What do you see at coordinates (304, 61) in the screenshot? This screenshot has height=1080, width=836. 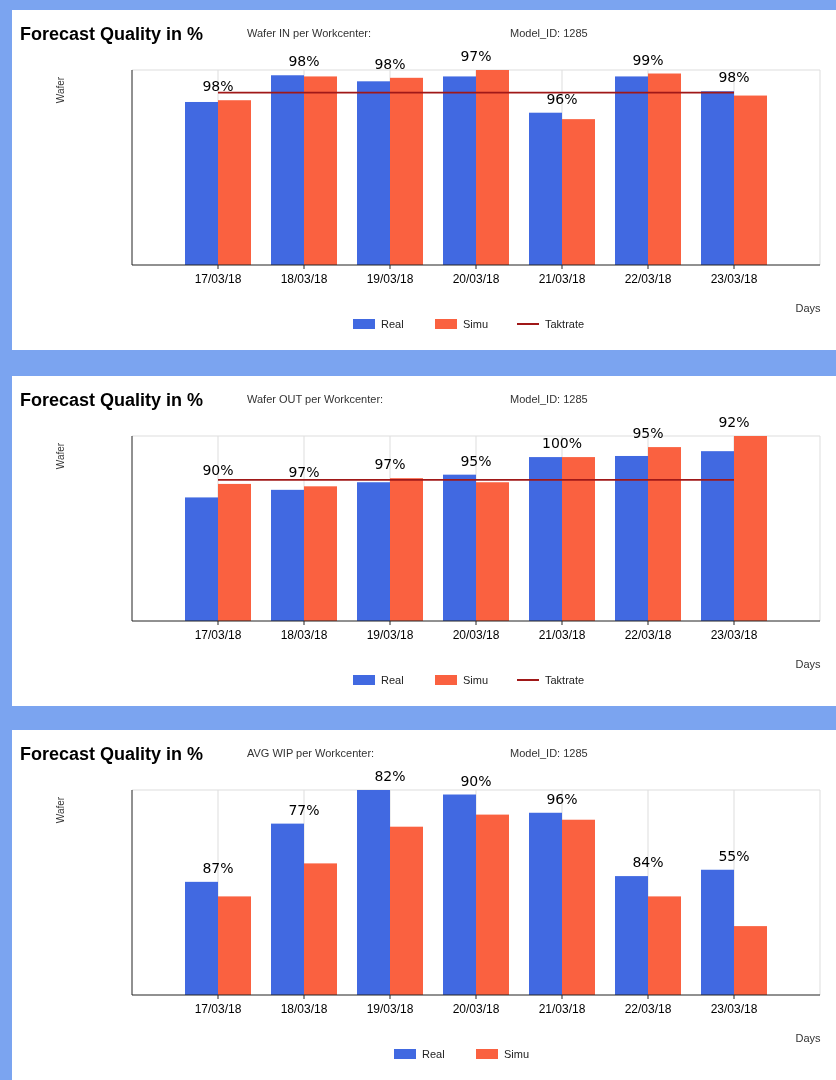 I see `text: 98%` at bounding box center [304, 61].